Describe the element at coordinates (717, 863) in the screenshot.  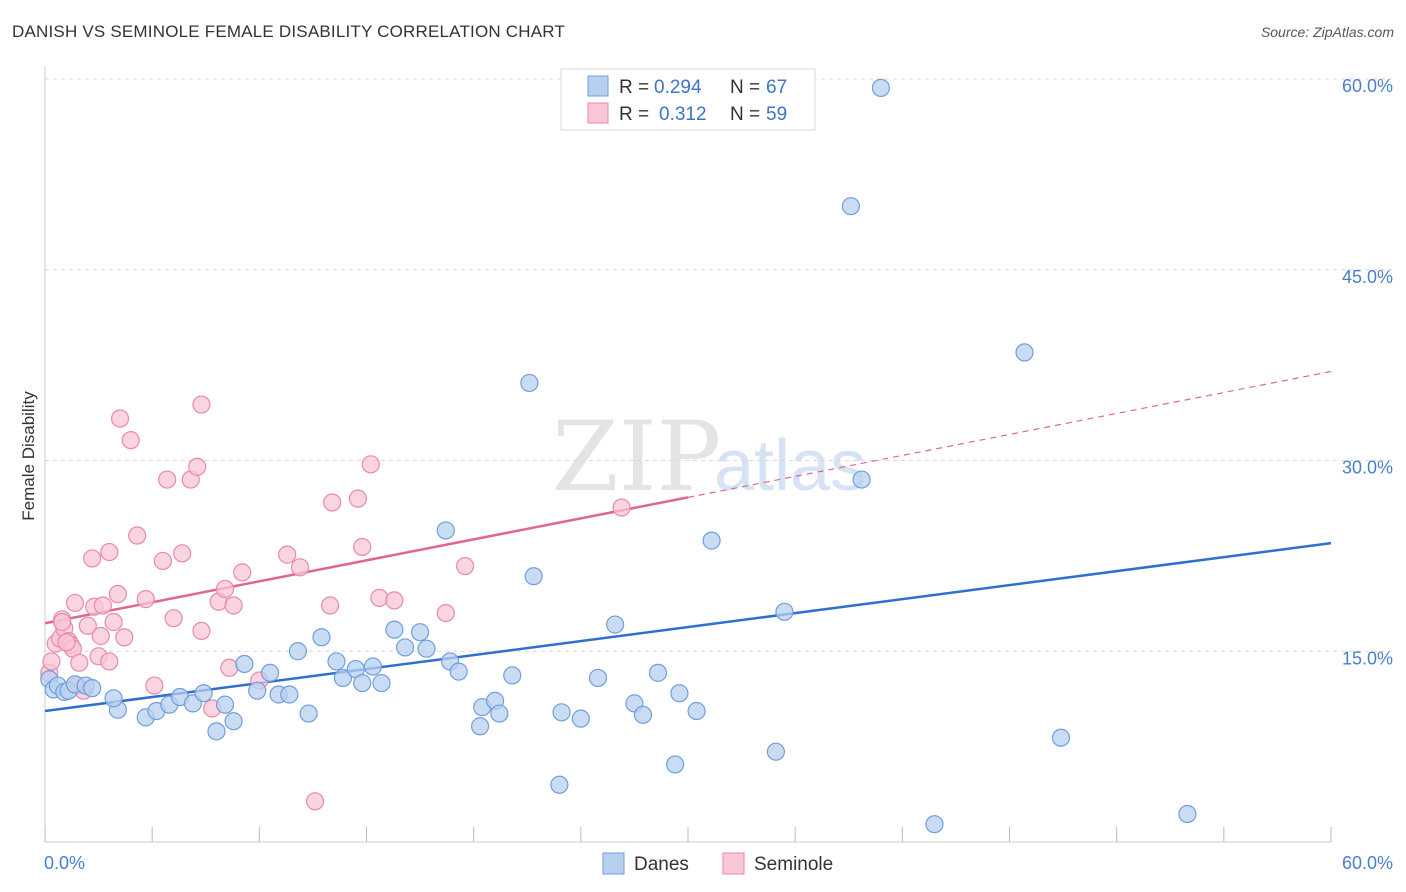
I see `legend-bottom: Danes Seminole` at that location.